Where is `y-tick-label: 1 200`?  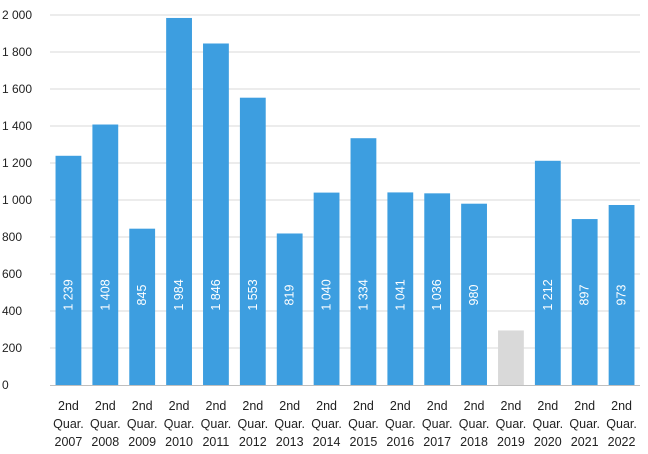
y-tick-label: 1 200 is located at coordinates (17, 163).